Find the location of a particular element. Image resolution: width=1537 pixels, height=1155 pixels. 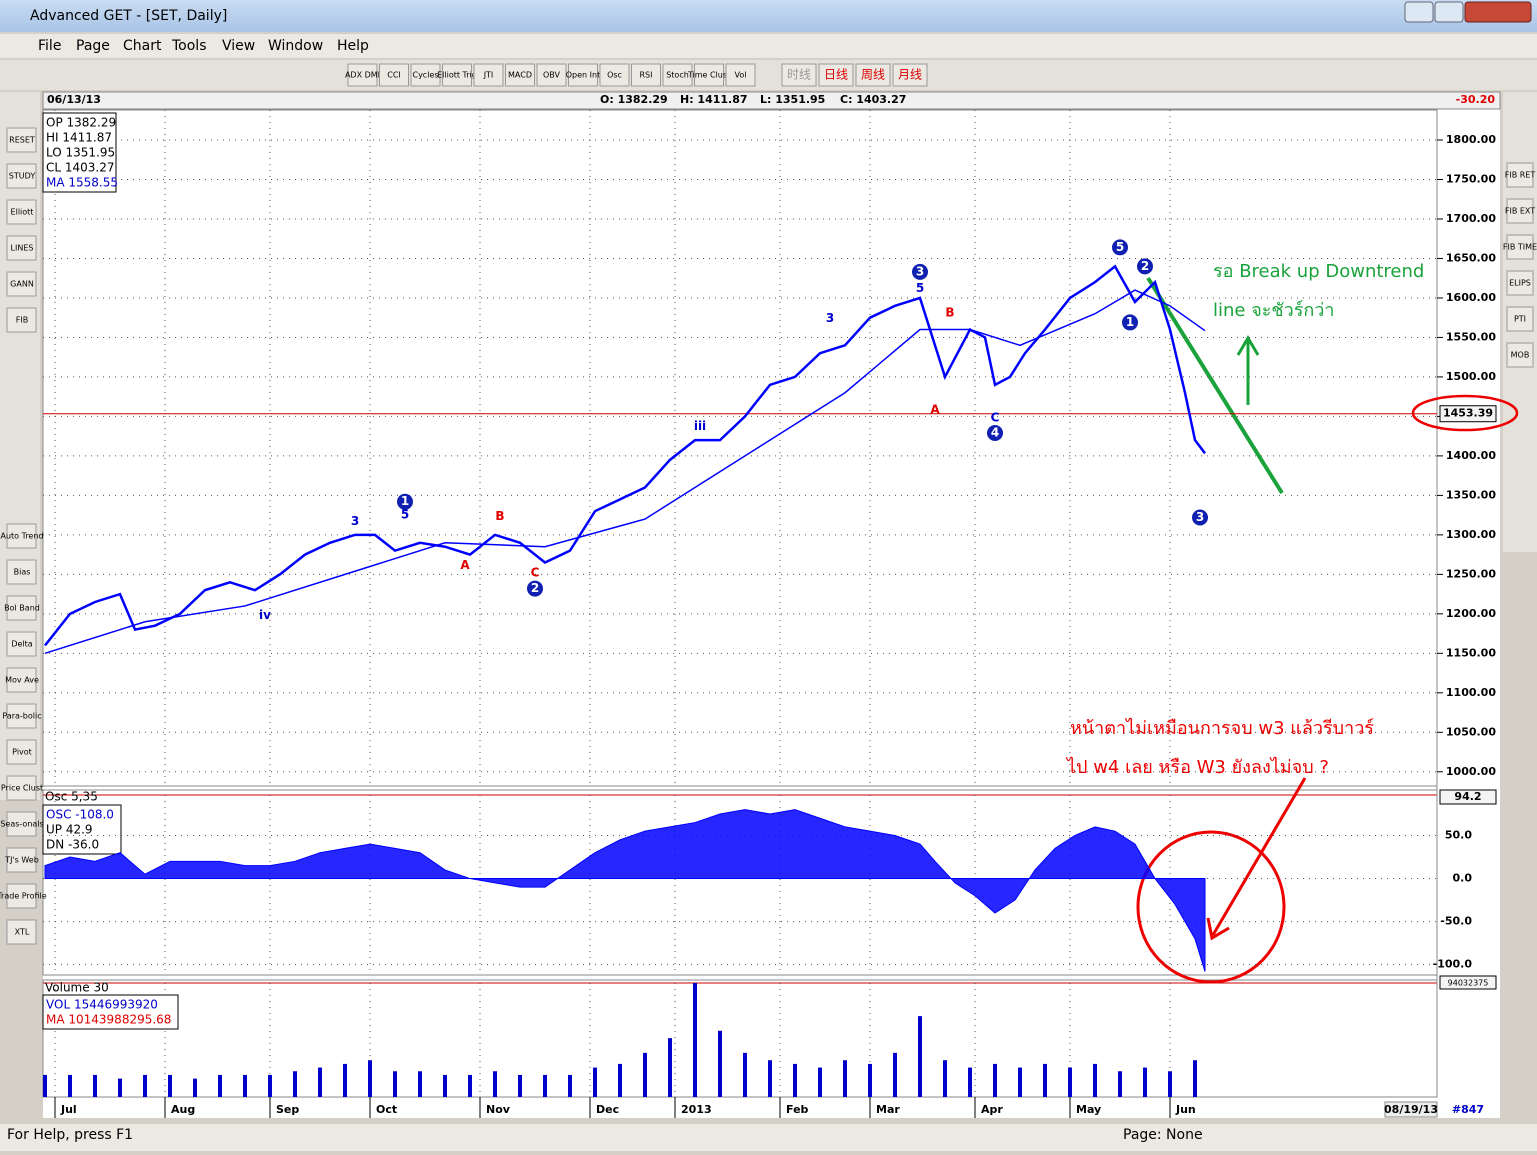

timeframe-label: 周线 is located at coordinates (873, 75).